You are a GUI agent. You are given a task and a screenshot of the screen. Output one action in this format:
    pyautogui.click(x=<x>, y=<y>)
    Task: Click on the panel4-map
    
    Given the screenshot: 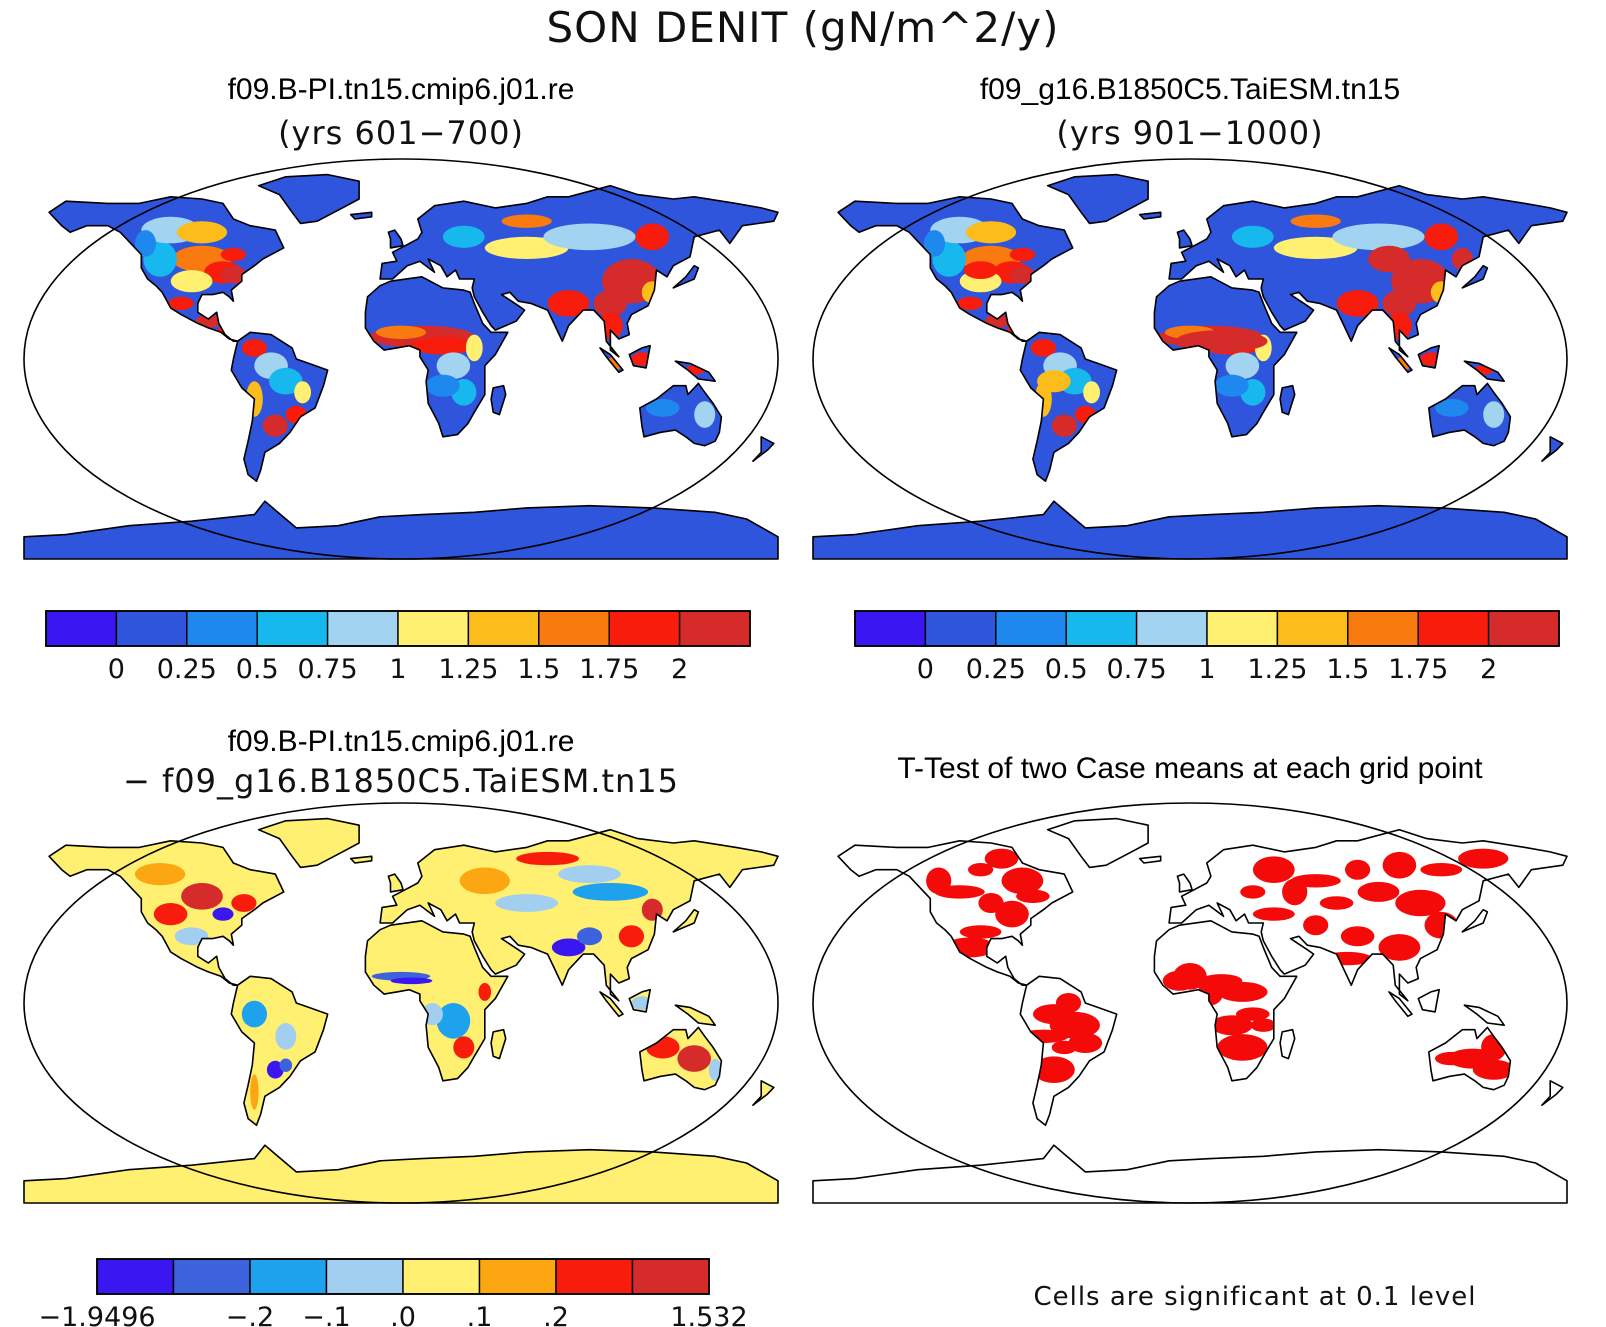 What is the action you would take?
    pyautogui.click(x=1190, y=1003)
    